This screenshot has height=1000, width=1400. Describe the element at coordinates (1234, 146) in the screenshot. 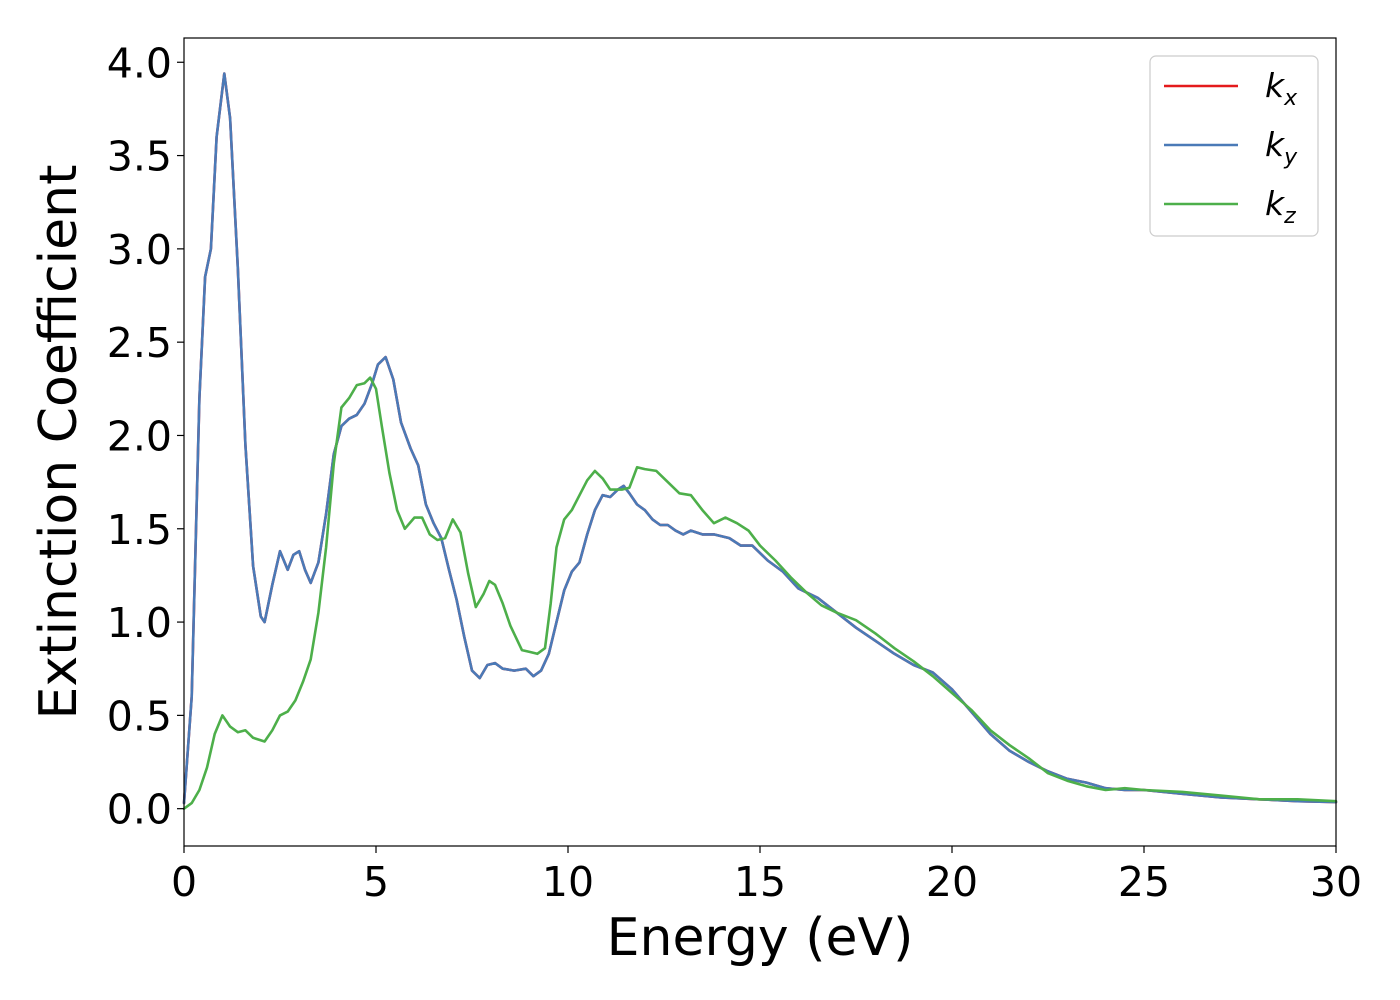

I see `legend: kx ky kz` at that location.